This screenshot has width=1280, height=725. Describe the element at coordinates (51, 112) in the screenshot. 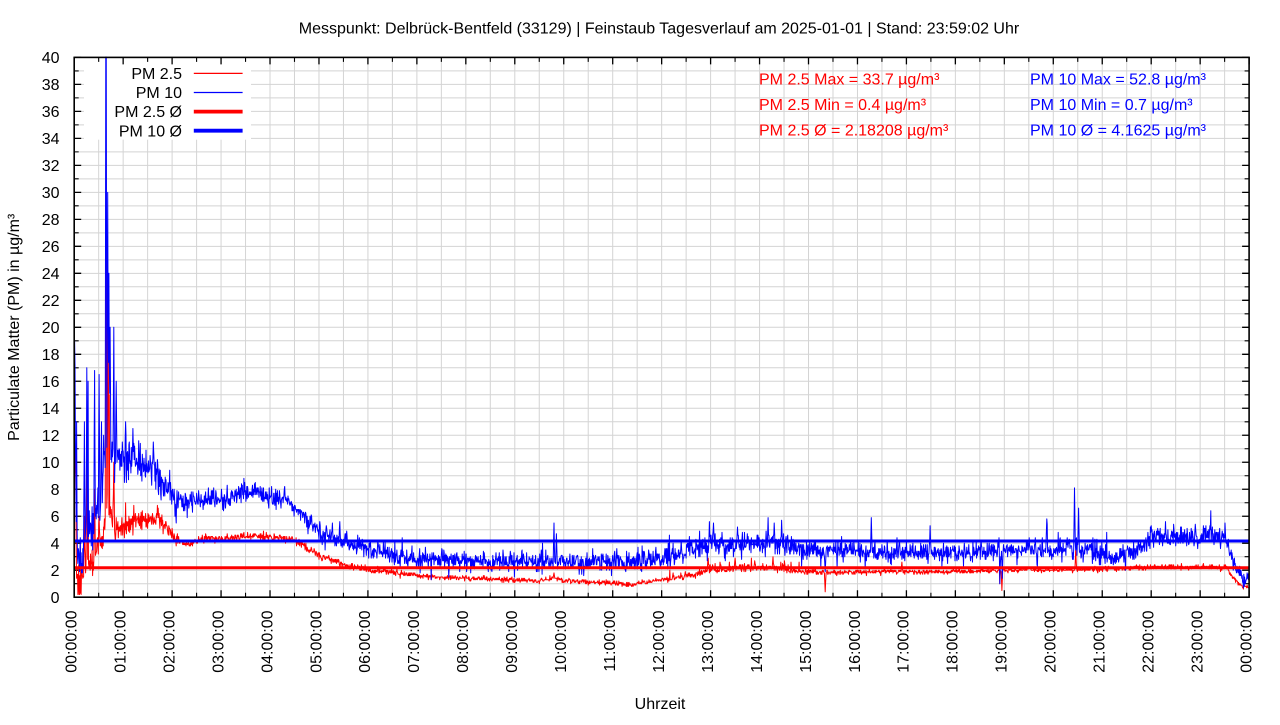

I see `svg-text: 36` at that location.